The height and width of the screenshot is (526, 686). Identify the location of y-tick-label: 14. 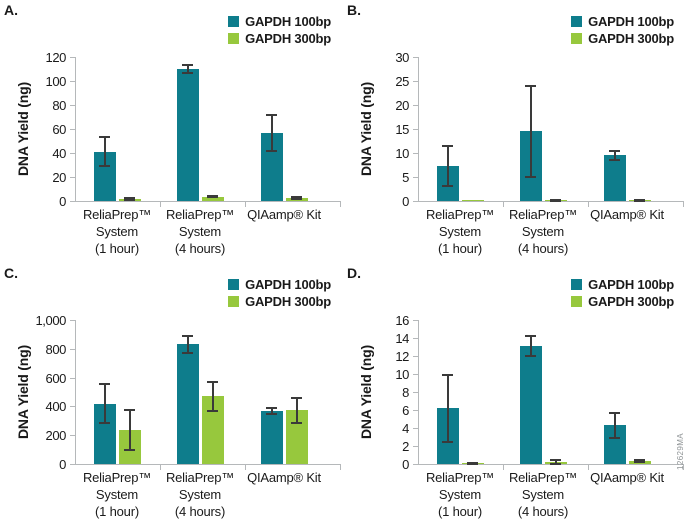
(402, 338).